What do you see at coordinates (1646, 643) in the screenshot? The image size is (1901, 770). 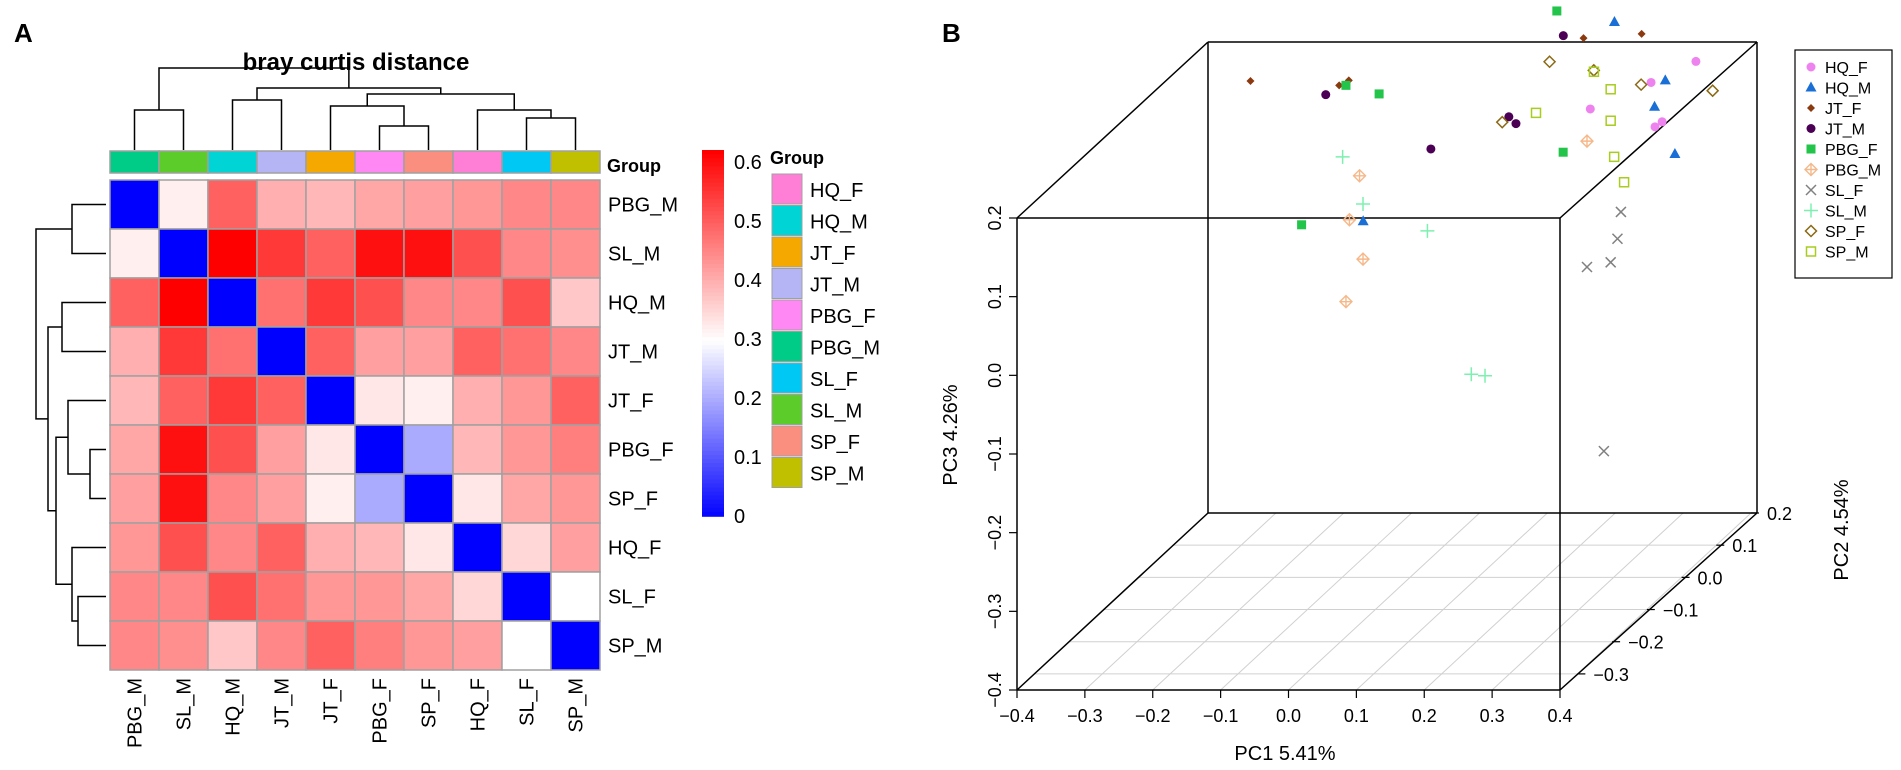 I see `y-tick-label: −0.2` at bounding box center [1646, 643].